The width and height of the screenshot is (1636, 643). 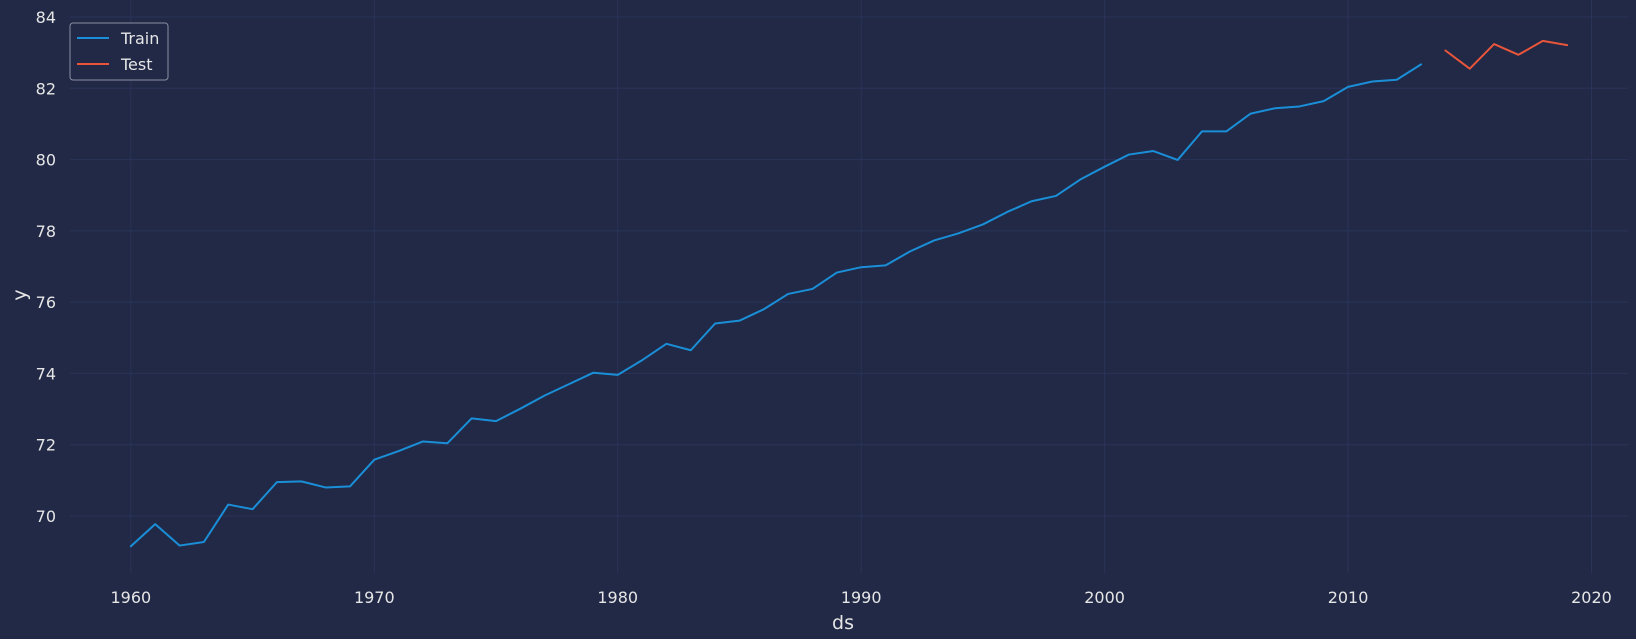 What do you see at coordinates (119, 51) in the screenshot?
I see `legend: Train Test` at bounding box center [119, 51].